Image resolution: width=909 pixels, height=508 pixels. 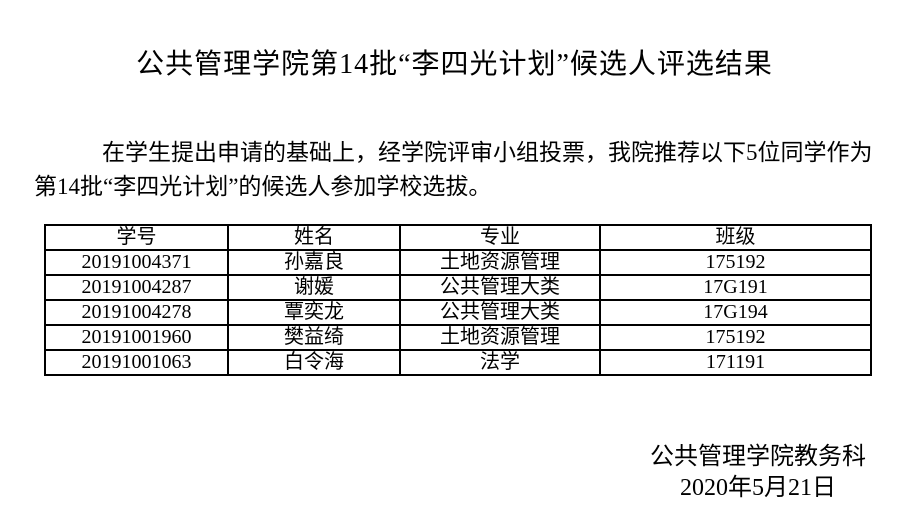 I want to click on table-row: 20191004371 孙嘉良 土地资源管理 175192, so click(x=458, y=262).